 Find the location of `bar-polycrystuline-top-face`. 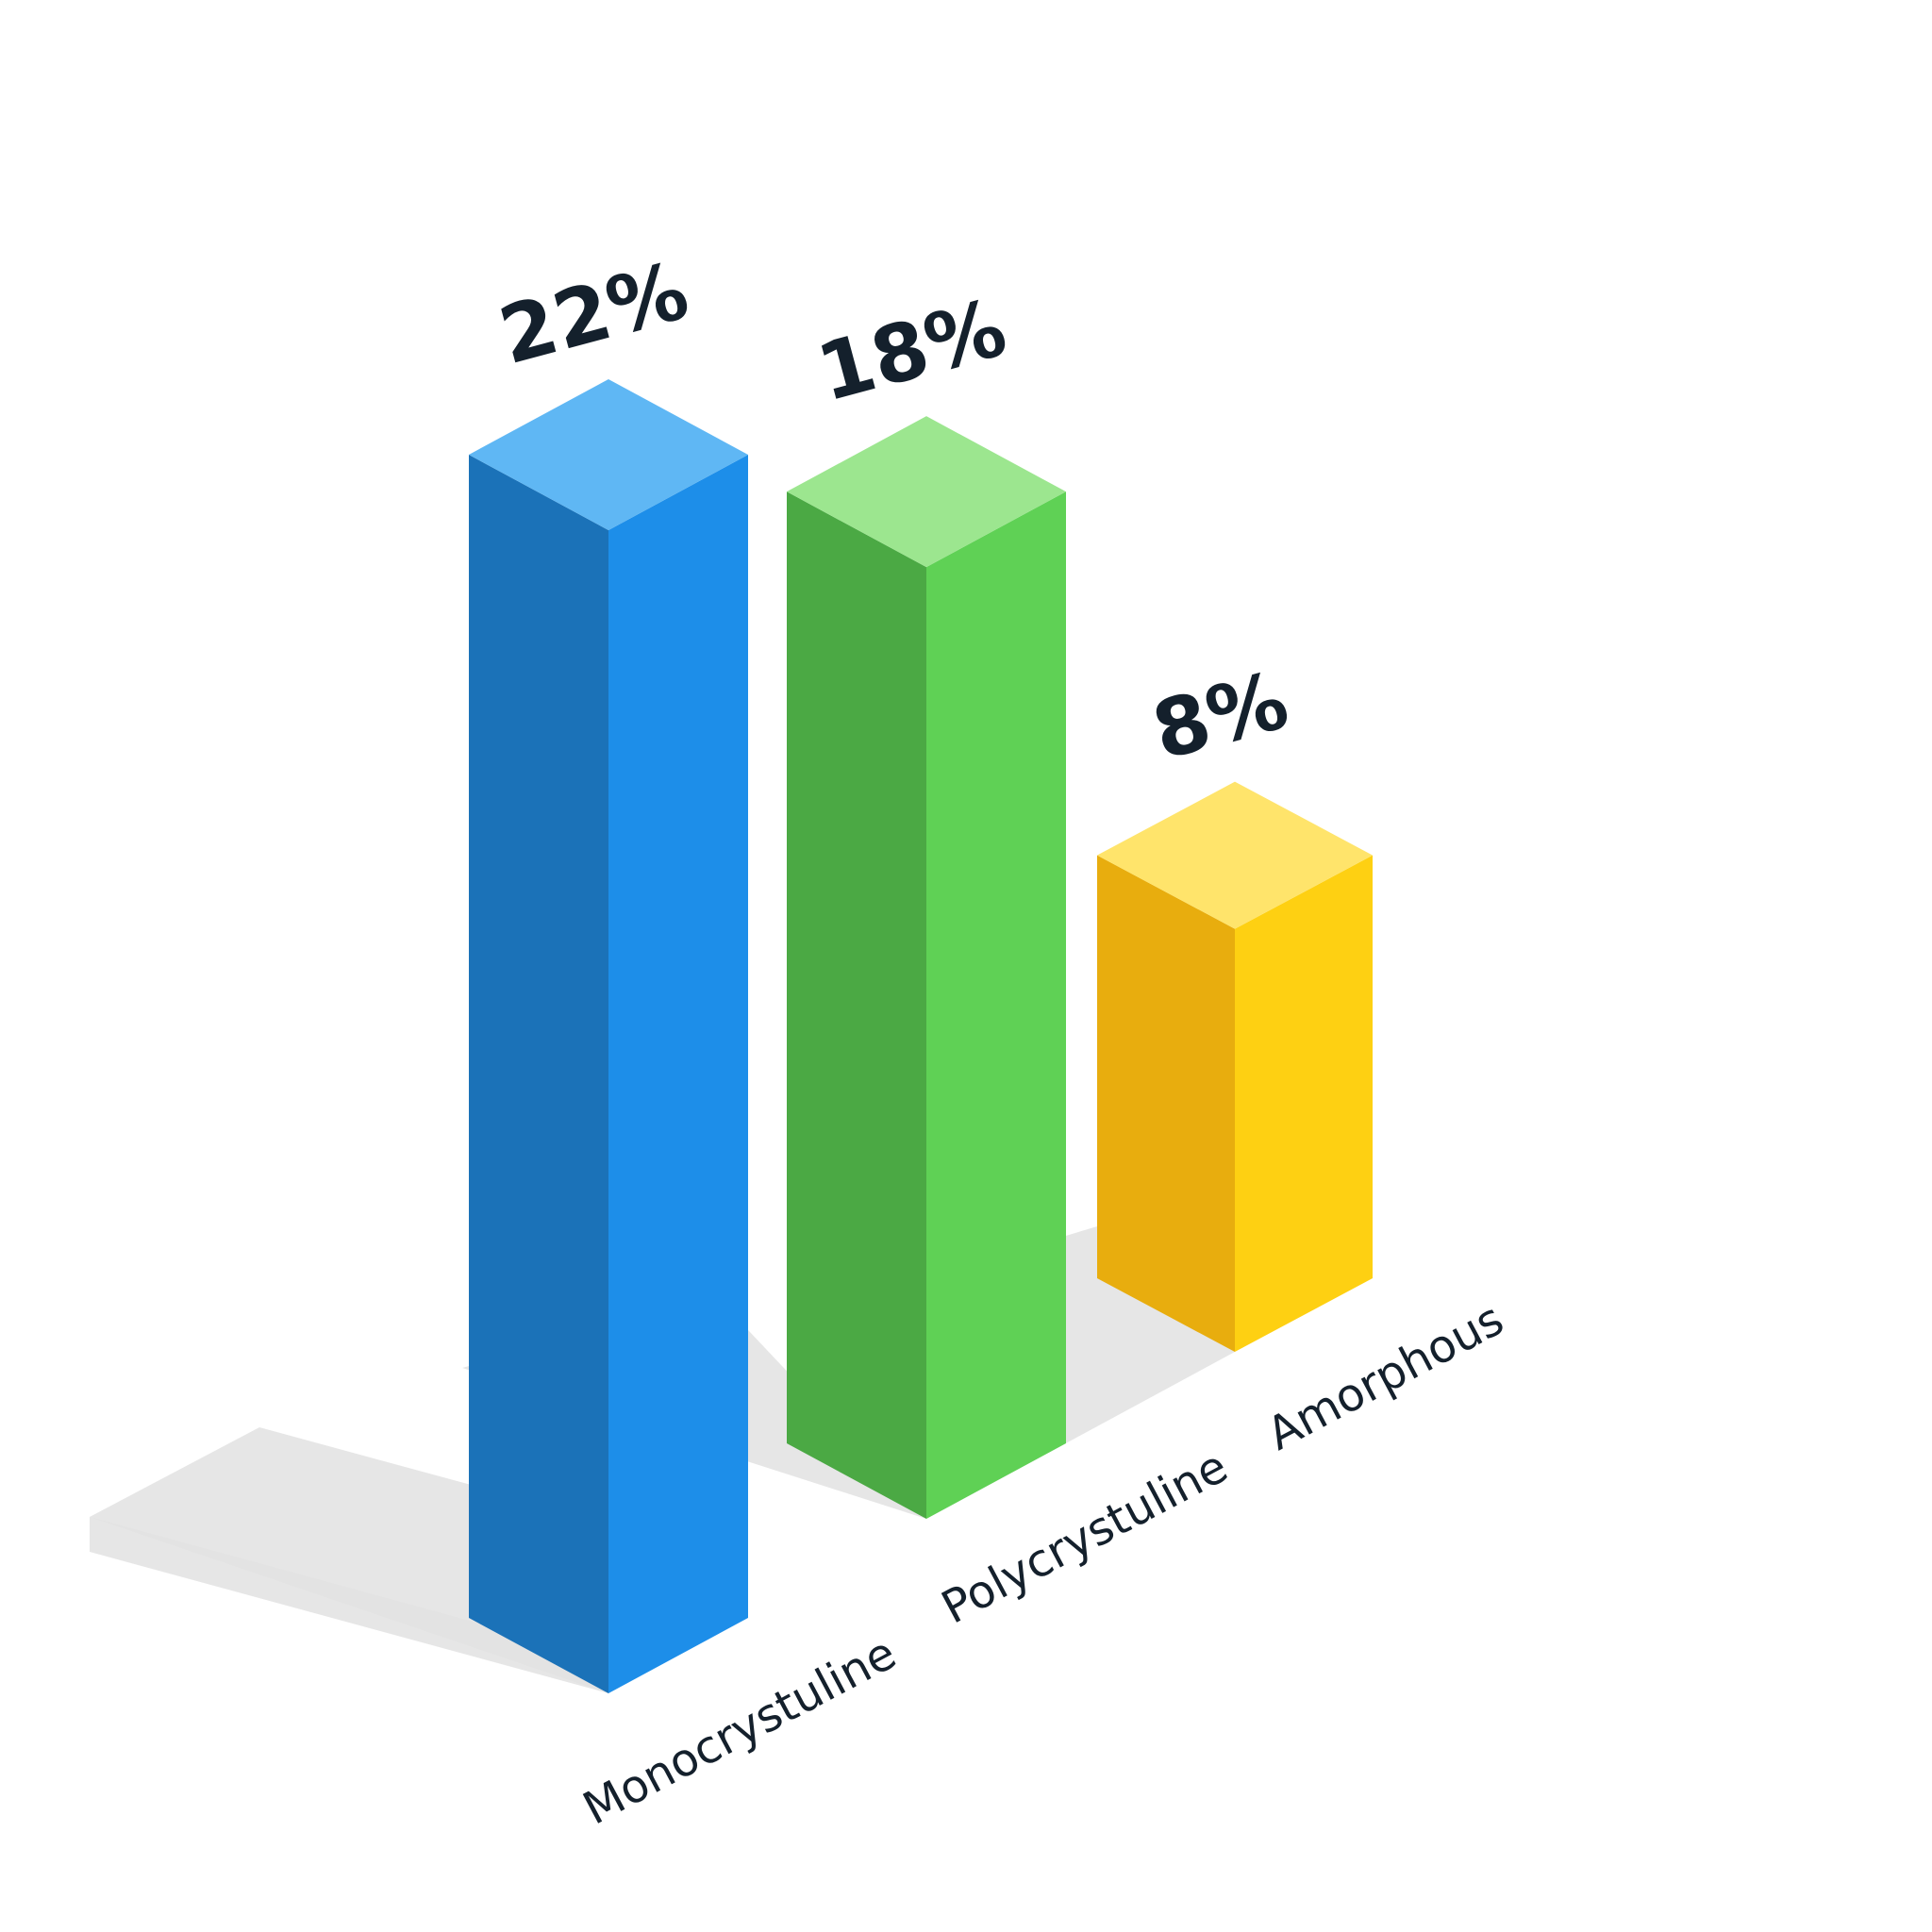

bar-polycrystuline-top-face is located at coordinates (926, 492).